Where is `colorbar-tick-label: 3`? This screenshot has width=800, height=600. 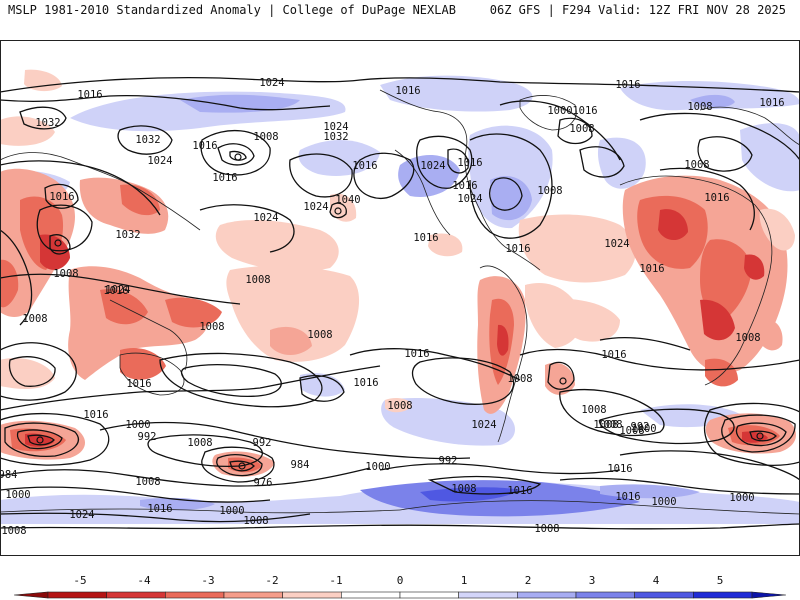 colorbar-tick-label: 3 is located at coordinates (592, 580).